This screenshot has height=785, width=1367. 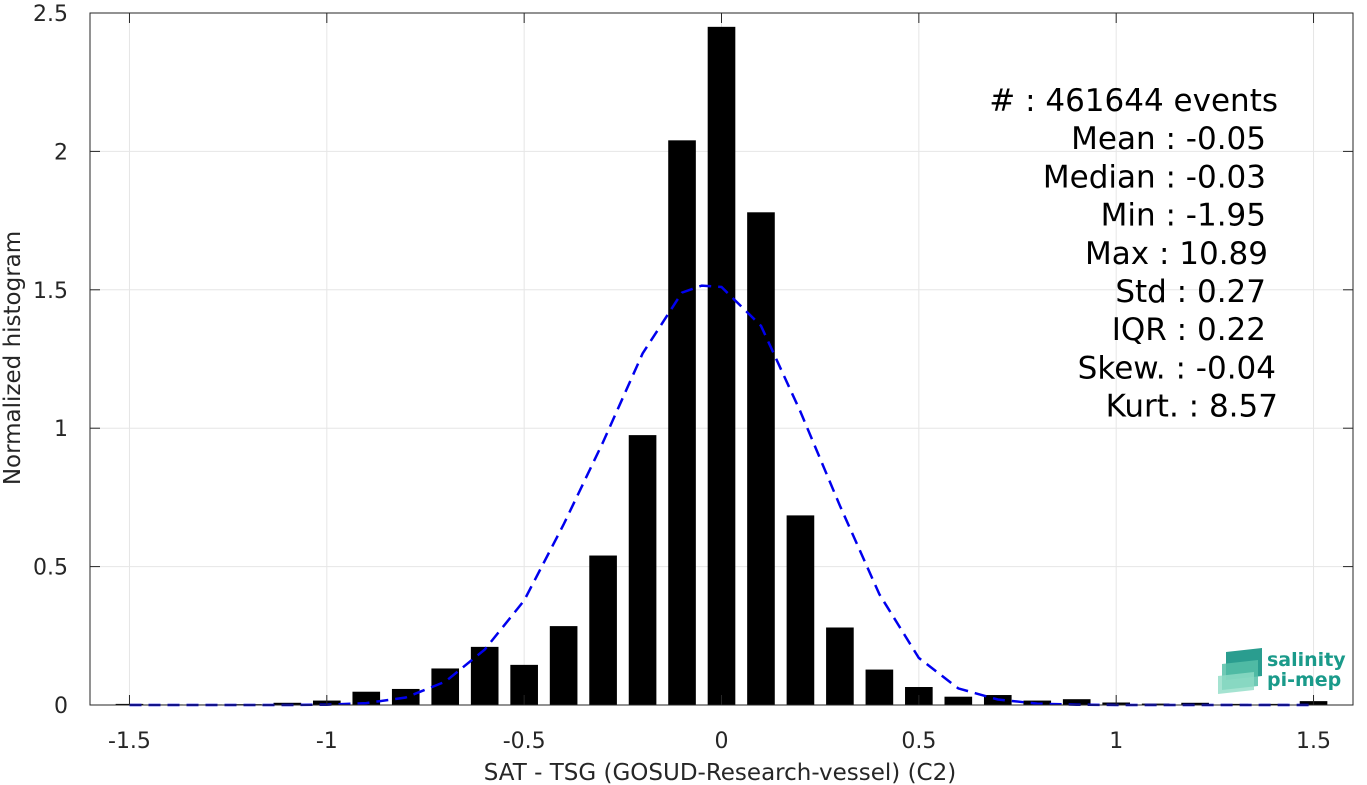 I want to click on stat-line: Skew. : -0.04, so click(x=1177, y=368).